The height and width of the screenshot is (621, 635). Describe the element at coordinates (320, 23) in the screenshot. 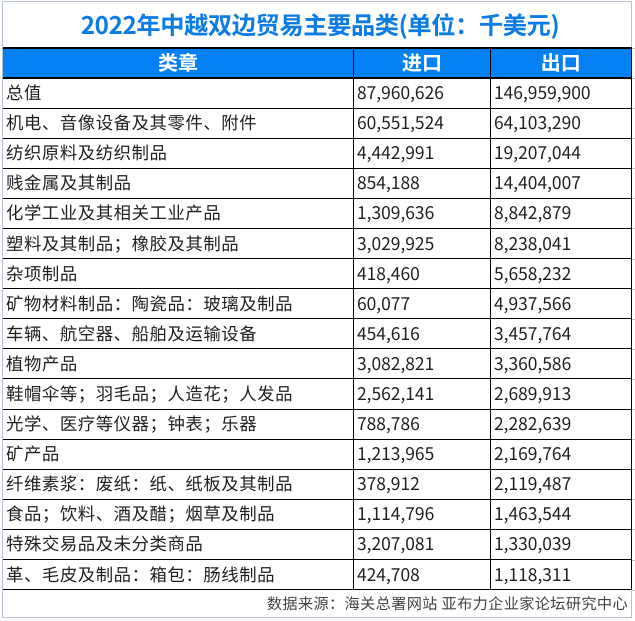

I see `page-title: 2022年中越双边贸易主要品类(单位：千美元)` at that location.